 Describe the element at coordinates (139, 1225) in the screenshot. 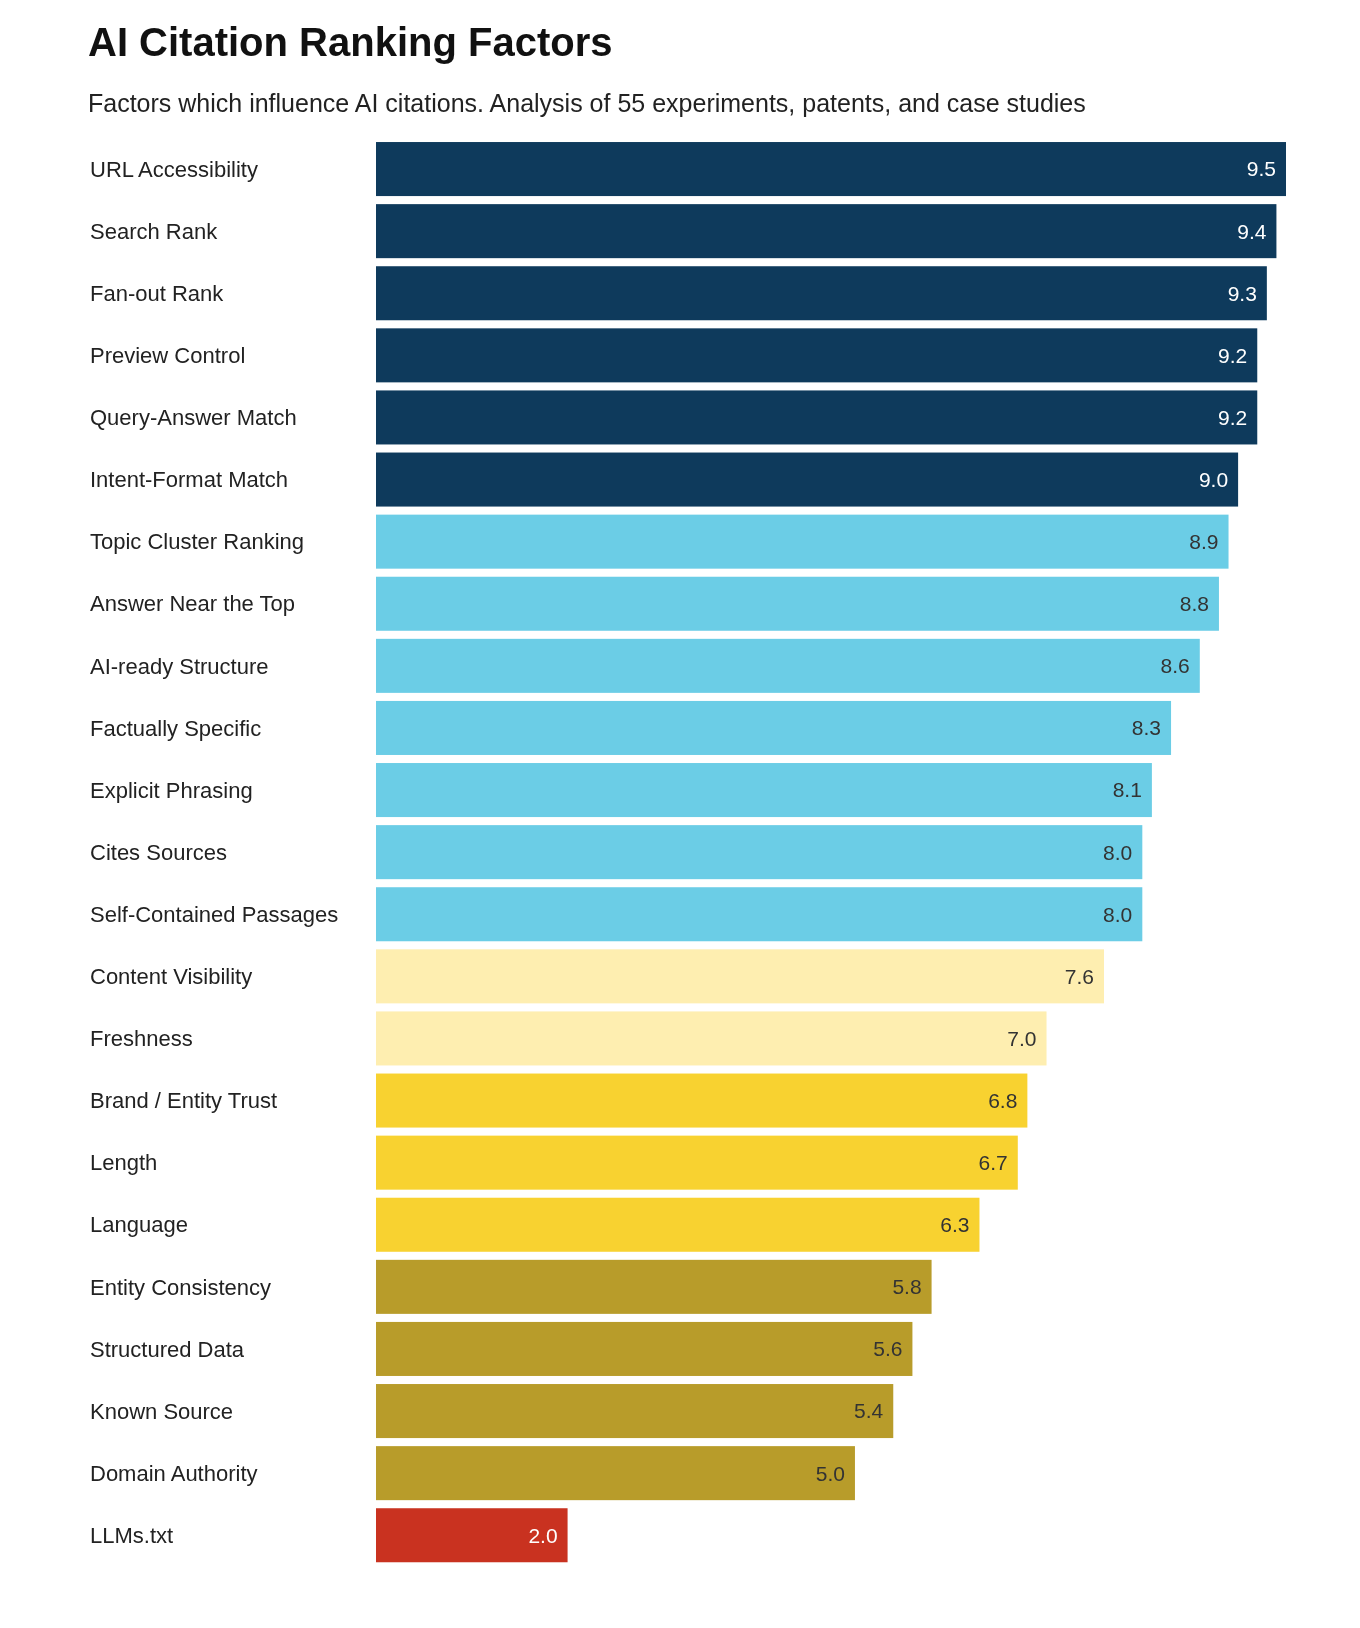

I see `y-tick-label: Language` at that location.